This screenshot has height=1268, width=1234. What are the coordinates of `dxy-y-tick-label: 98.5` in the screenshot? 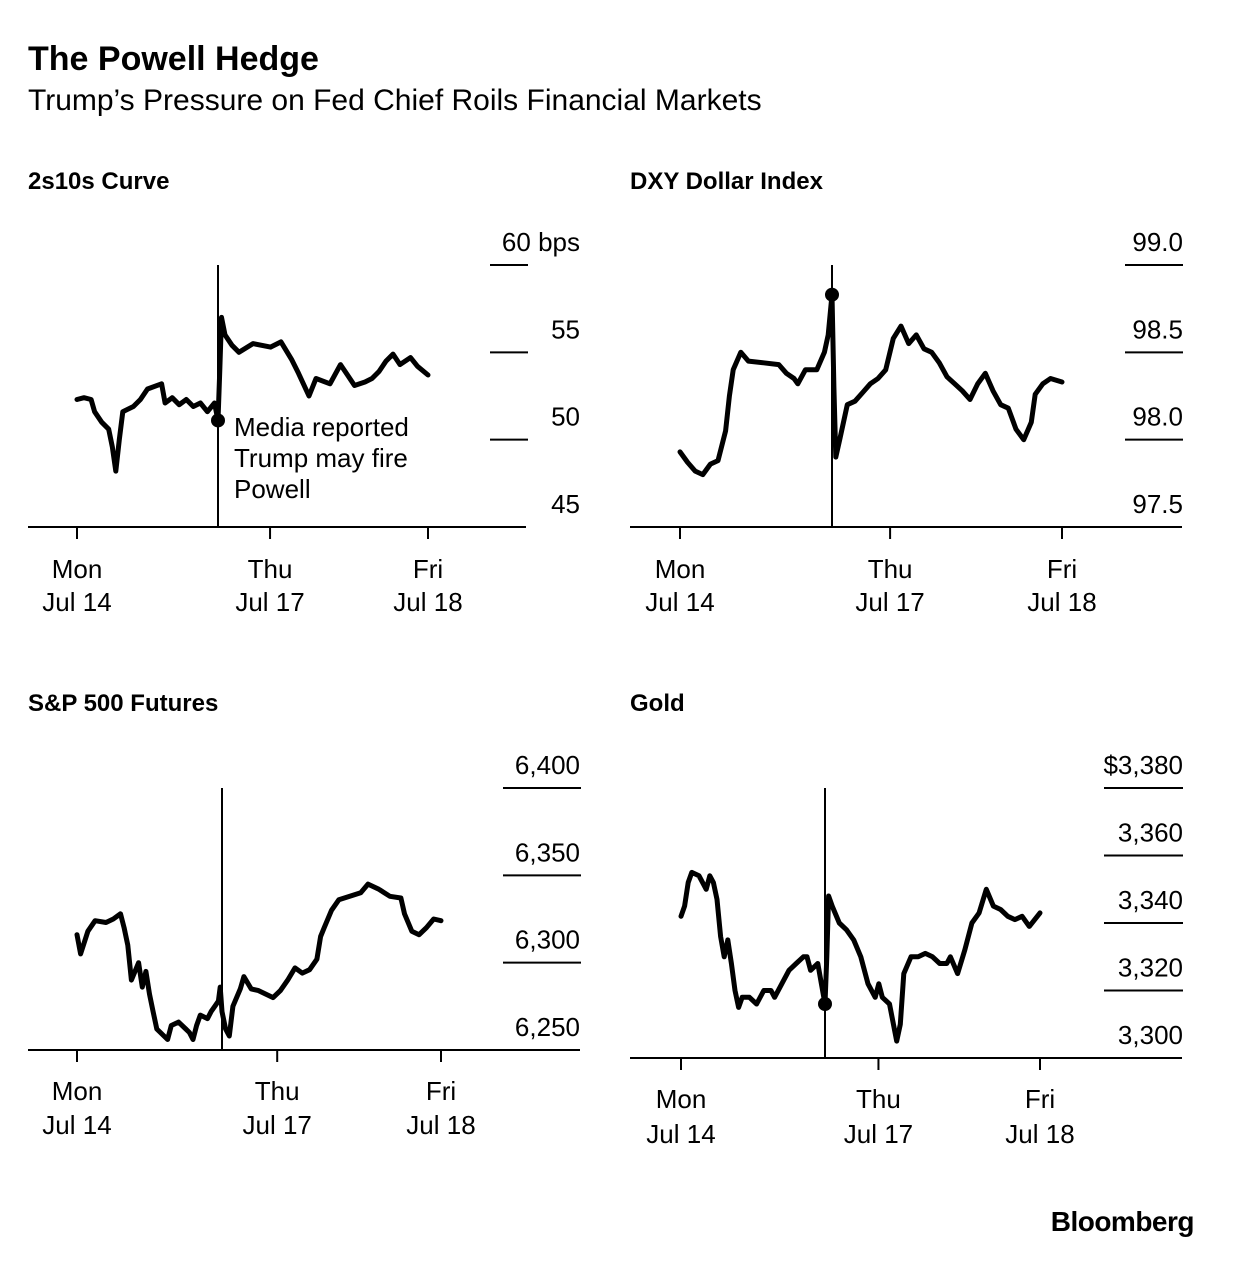 It's located at (1157, 329).